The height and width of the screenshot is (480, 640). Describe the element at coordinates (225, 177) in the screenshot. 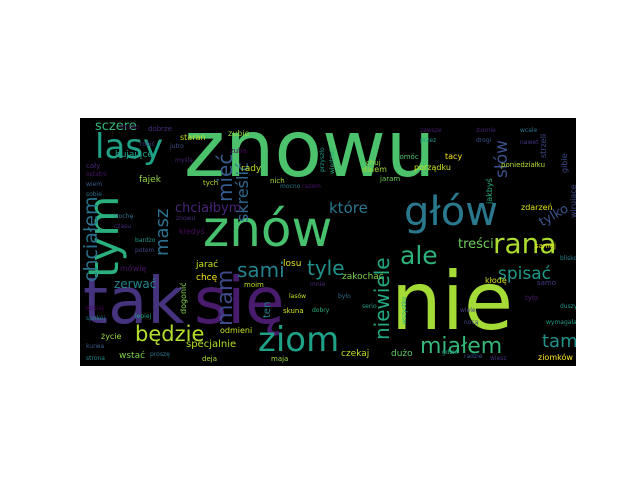

I see `word-miec: mieć` at that location.